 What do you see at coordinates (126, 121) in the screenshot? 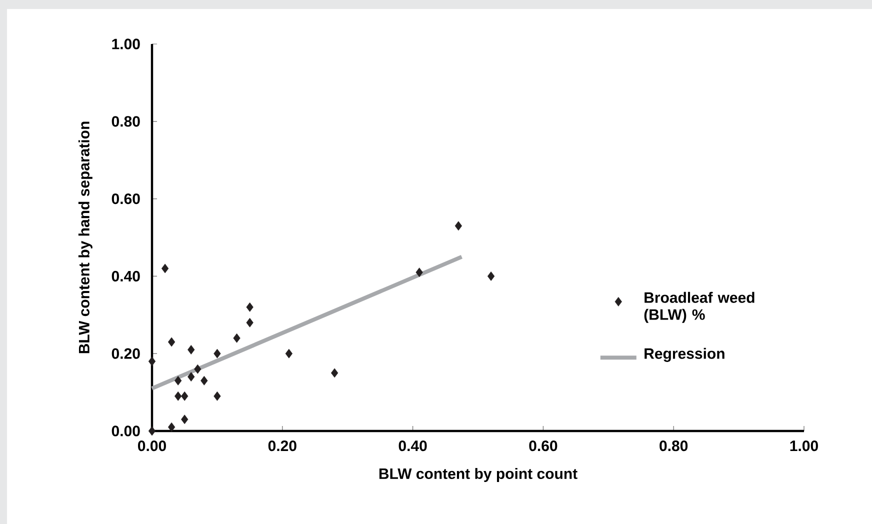
I see `y-tick-label: 0.80` at bounding box center [126, 121].